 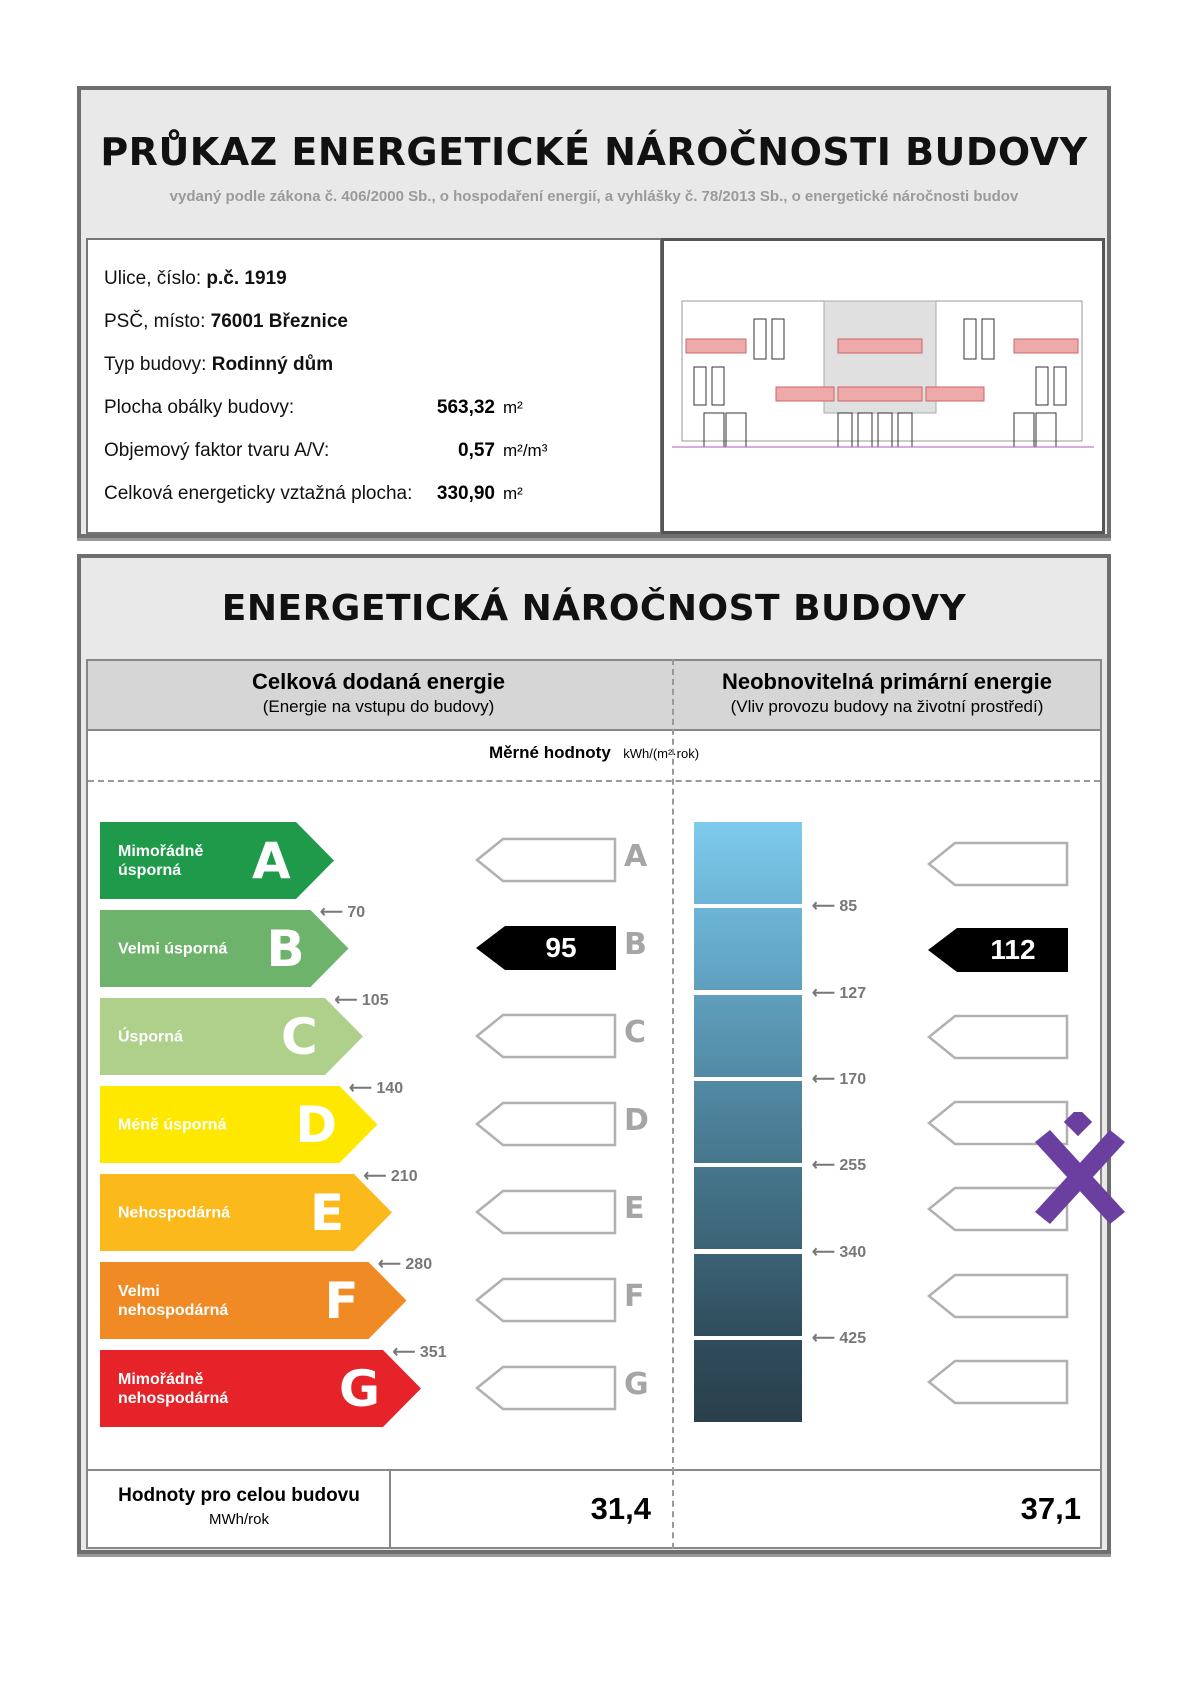 I want to click on footer-label-block: Hodnoty pro celou budovu MWh/rok, so click(x=239, y=1506).